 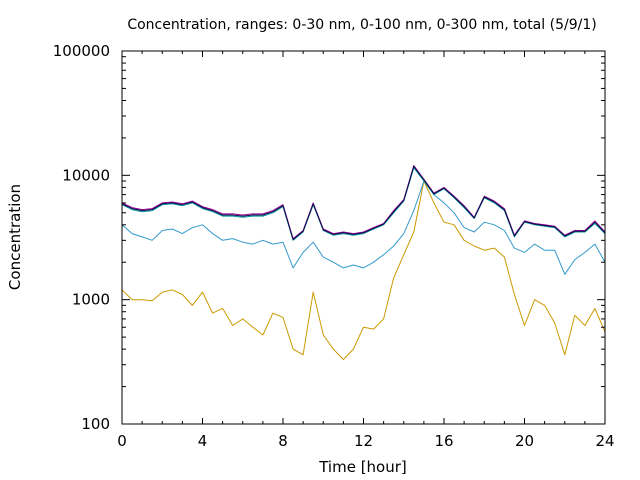 I want to click on x-tick-label: 20, so click(x=524, y=441).